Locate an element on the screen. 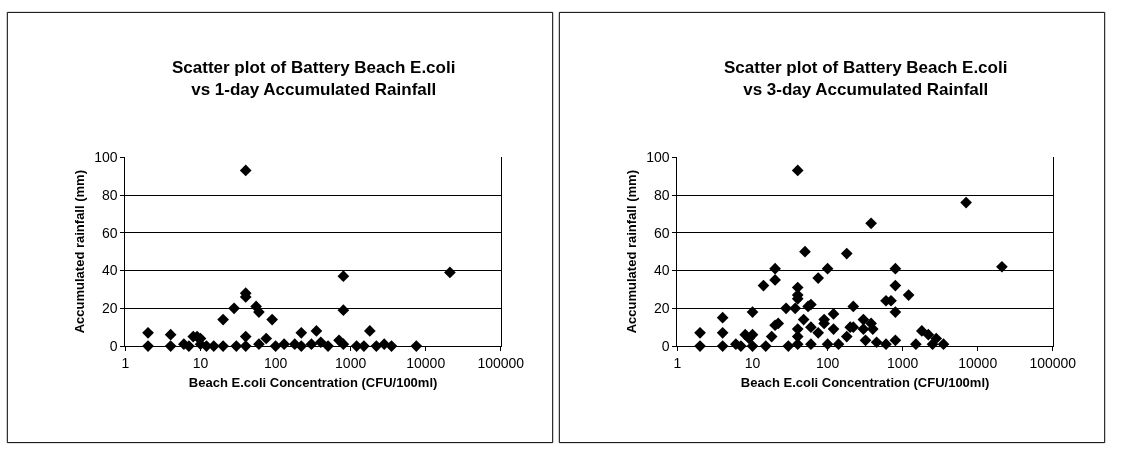 The height and width of the screenshot is (455, 1132). chart-title: Scatter plot of Battery Beach E.coli vs 3-day Accumulated Rainfall is located at coordinates (866, 79).